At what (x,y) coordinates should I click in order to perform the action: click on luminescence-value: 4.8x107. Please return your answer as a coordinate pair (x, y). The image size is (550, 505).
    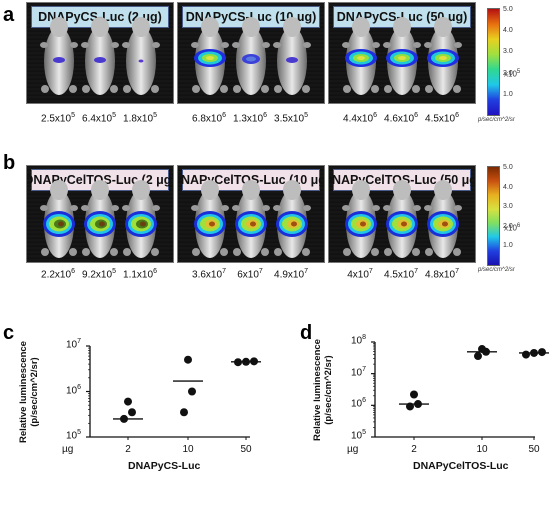
    Looking at the image, I should click on (442, 274).